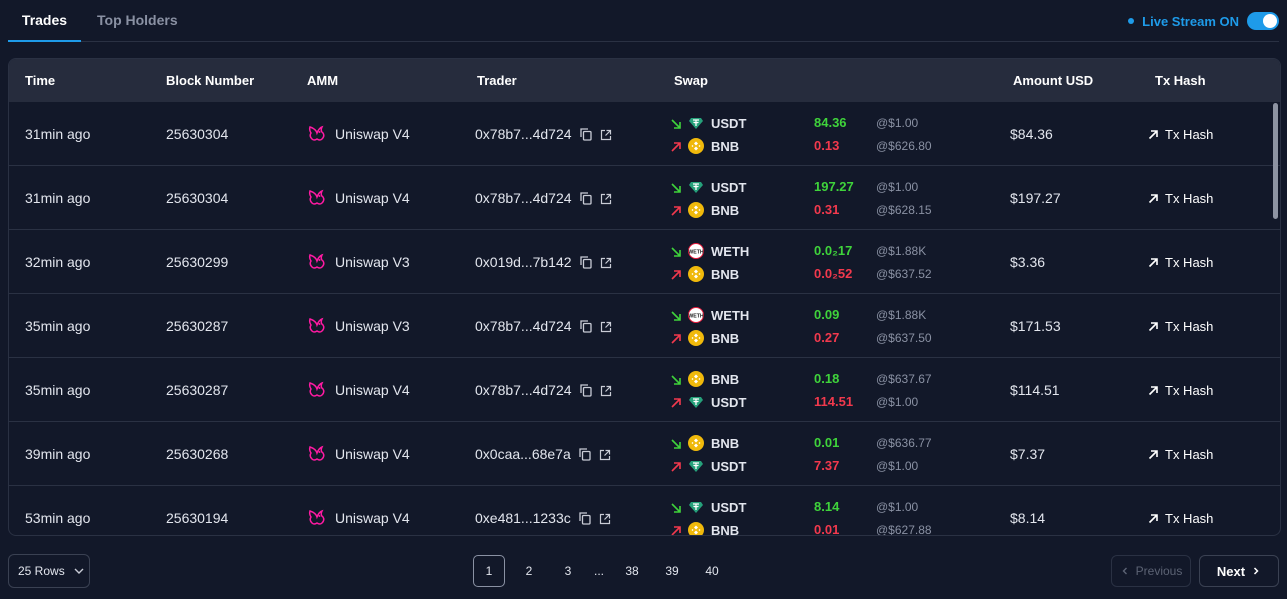 This screenshot has width=1287, height=599. I want to click on trader-address: 0xe481...1233c, so click(523, 518).